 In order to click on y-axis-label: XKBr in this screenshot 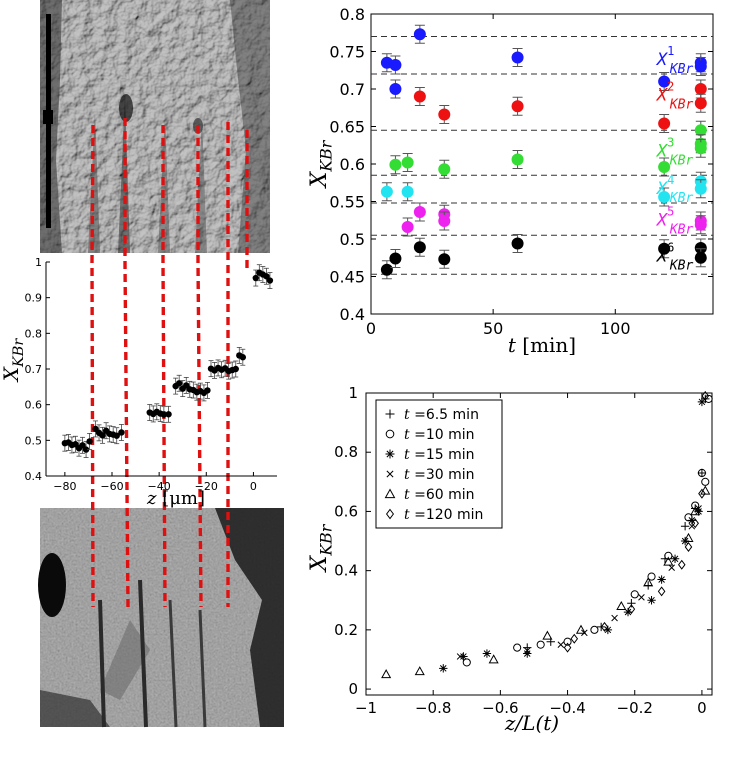, I will do `click(13, 361)`.